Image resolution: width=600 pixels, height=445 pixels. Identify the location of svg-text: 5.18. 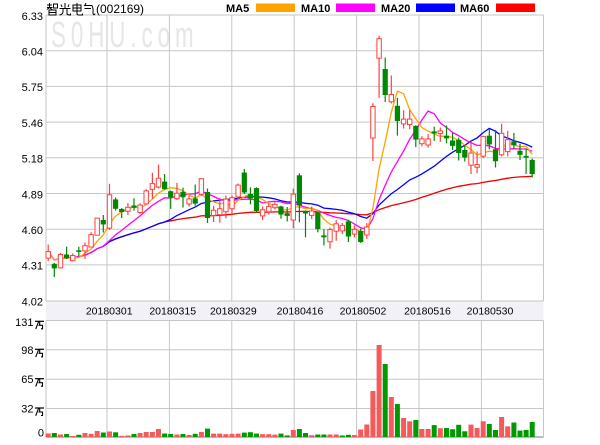
(32, 160).